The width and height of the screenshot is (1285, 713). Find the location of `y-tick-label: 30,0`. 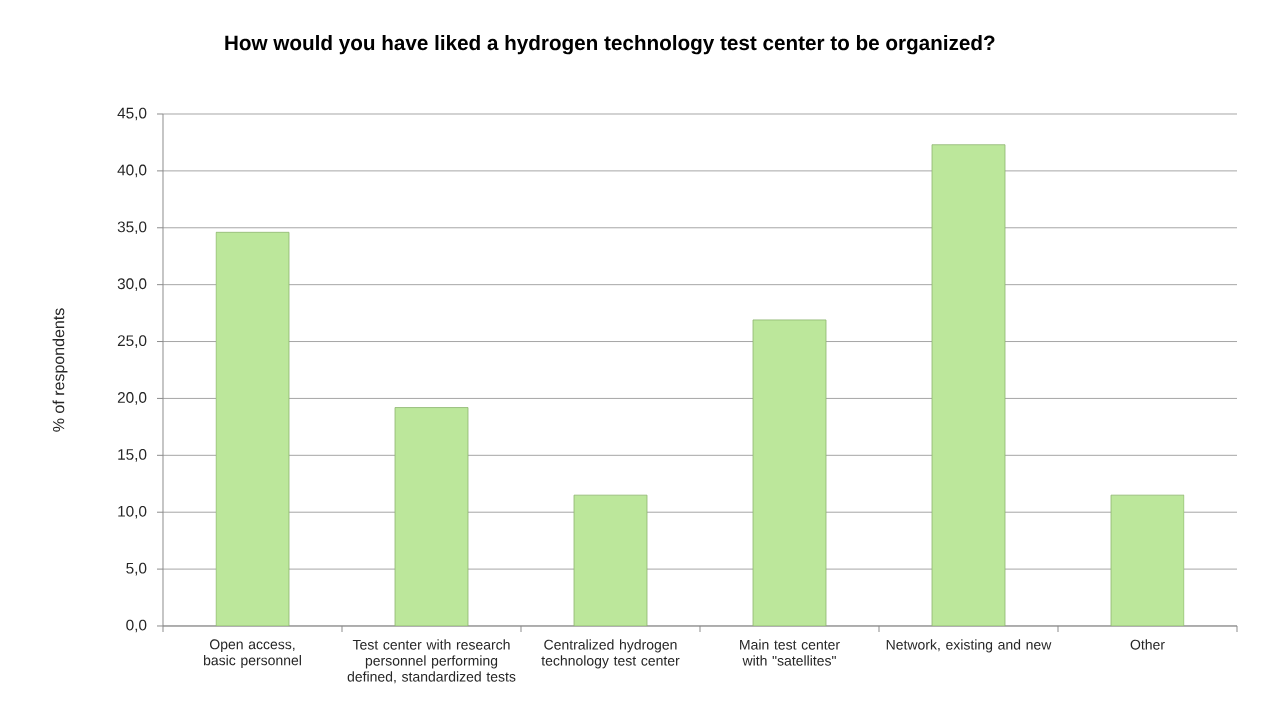

y-tick-label: 30,0 is located at coordinates (132, 284).